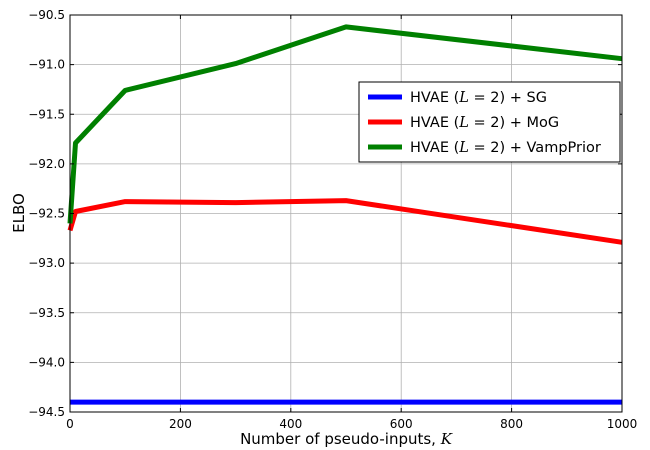 This screenshot has width=650, height=450. I want to click on legend-label-0: HVAE (L = 2) + SG, so click(478, 98).